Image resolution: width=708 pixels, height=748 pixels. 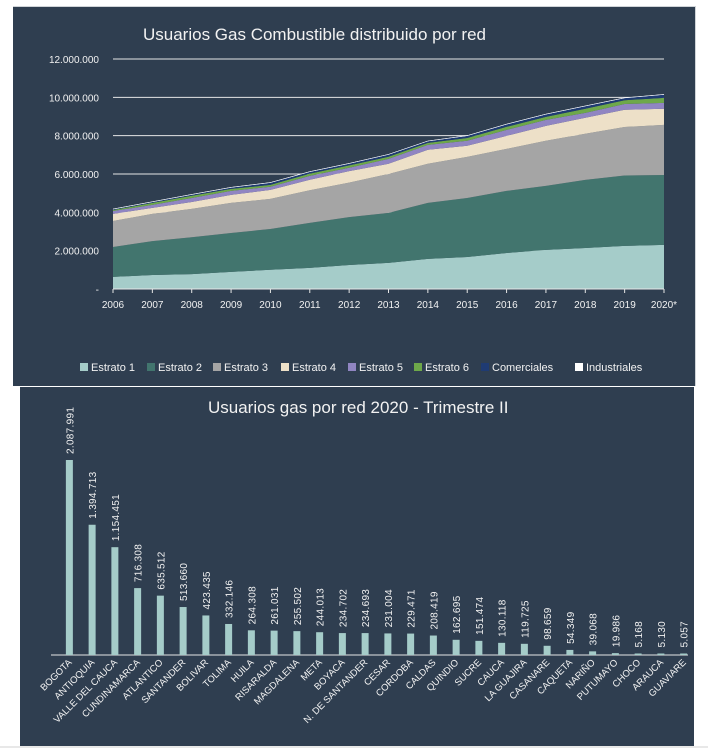 What do you see at coordinates (503, 618) in the screenshot?
I see `bar-value-label: 130.118` at bounding box center [503, 618].